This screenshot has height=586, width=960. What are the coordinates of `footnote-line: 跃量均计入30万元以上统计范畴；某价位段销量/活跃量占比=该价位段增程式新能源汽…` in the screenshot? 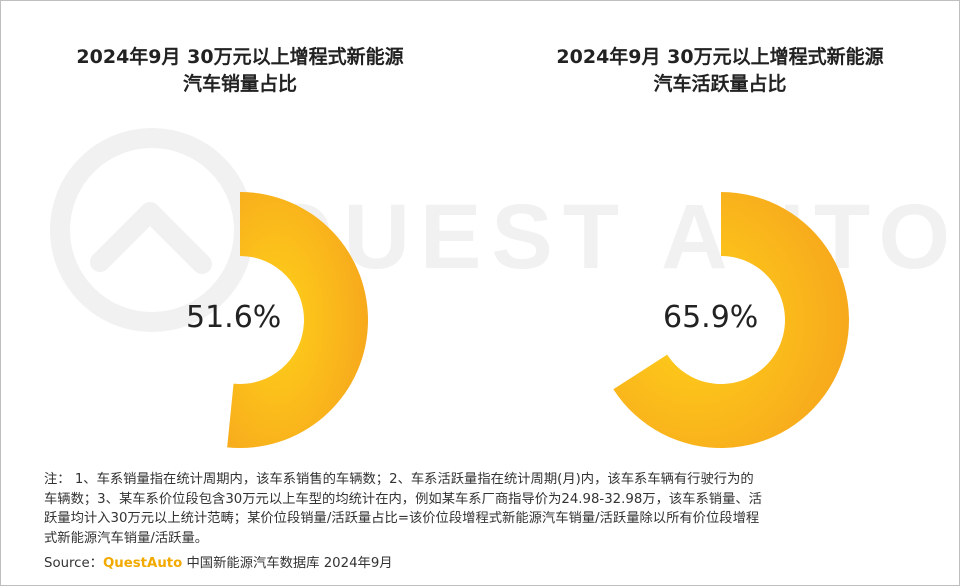 It's located at (402, 518).